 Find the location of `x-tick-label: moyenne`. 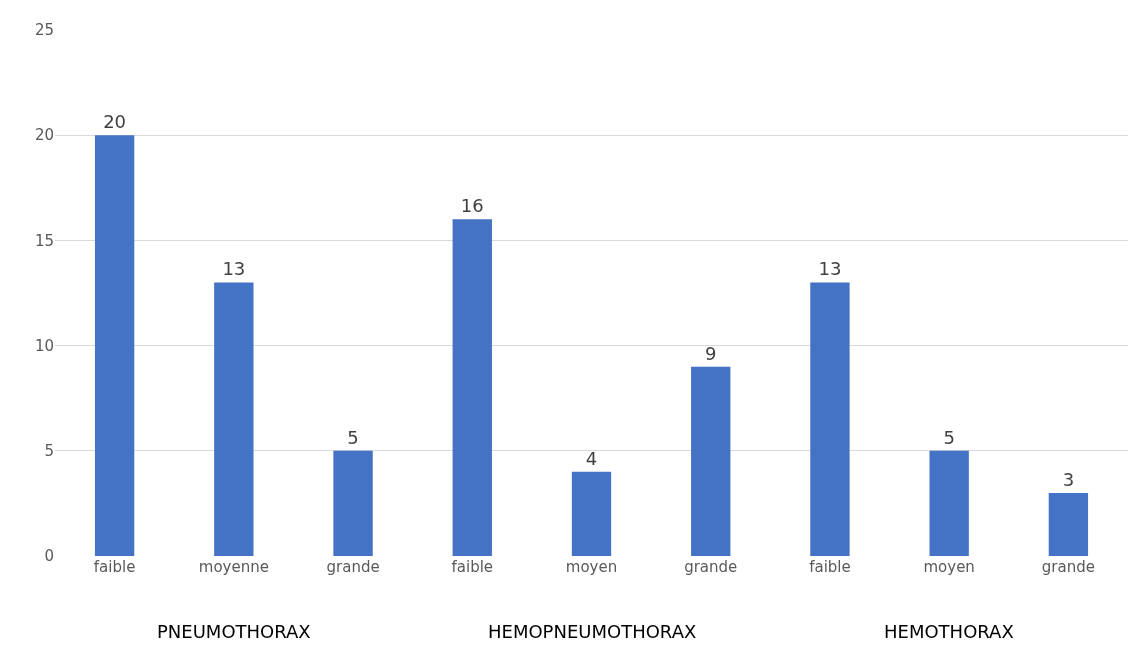

x-tick-label: moyenne is located at coordinates (233, 567).